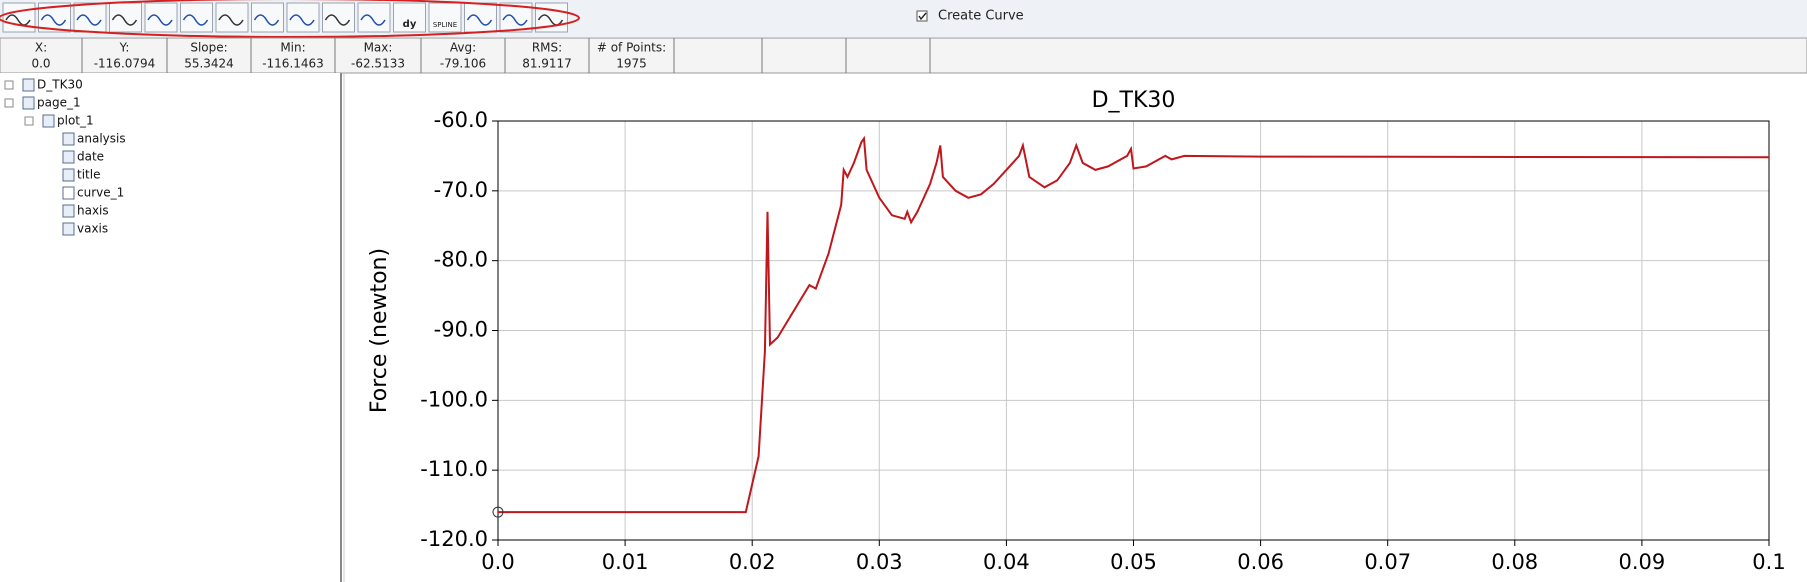 The image size is (1807, 582). I want to click on tree-item: plot_1, so click(75, 121).